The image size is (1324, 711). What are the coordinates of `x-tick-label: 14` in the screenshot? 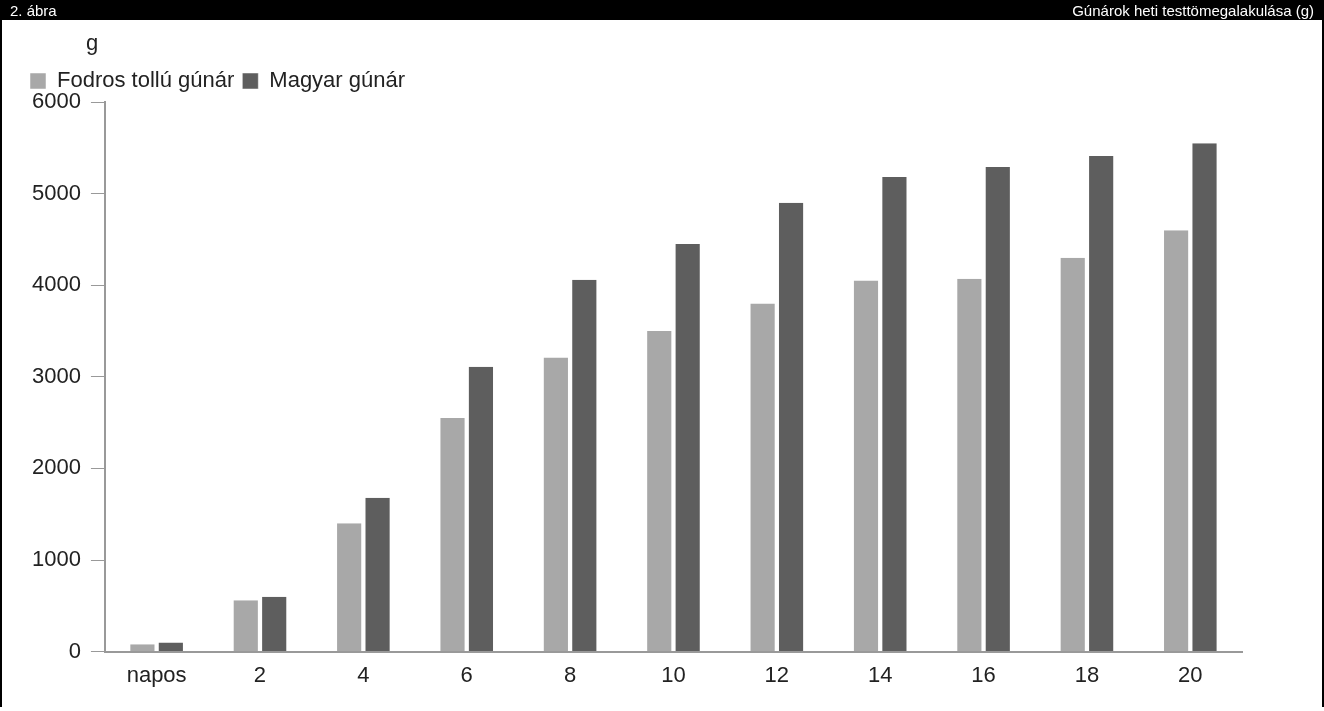 It's located at (880, 674).